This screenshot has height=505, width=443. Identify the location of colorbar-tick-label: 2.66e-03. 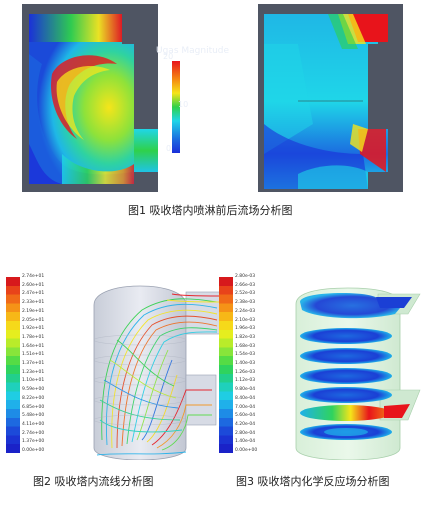
(245, 285).